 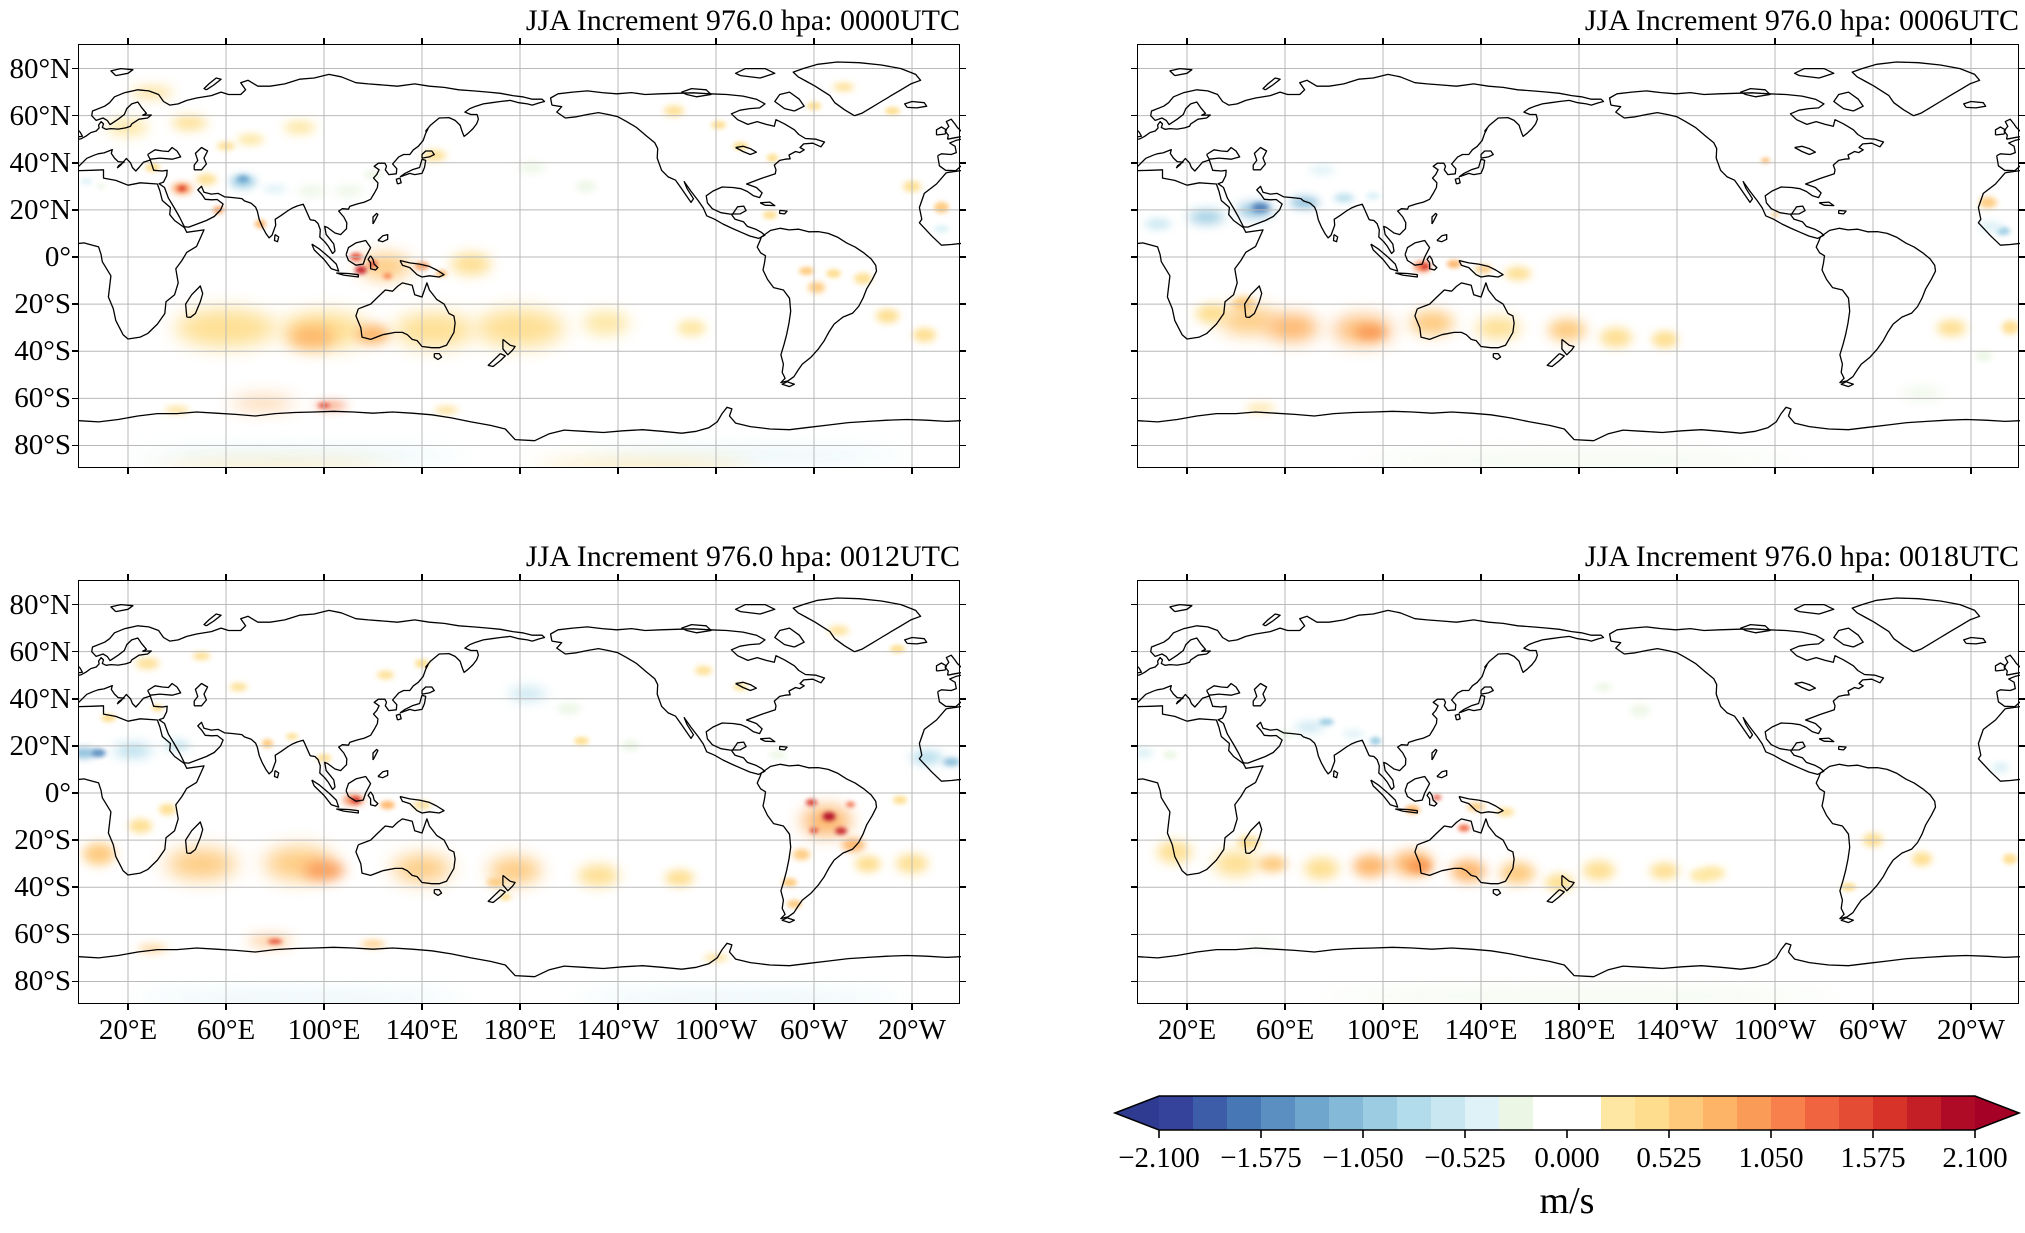 I want to click on lat-tick-label: 60°N, so click(x=40, y=115).